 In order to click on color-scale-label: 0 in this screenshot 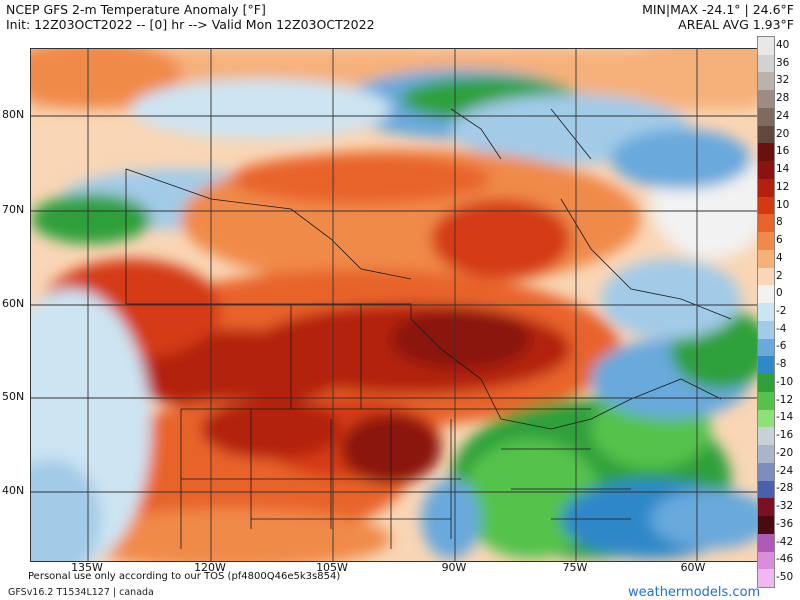, I will do `click(779, 293)`.